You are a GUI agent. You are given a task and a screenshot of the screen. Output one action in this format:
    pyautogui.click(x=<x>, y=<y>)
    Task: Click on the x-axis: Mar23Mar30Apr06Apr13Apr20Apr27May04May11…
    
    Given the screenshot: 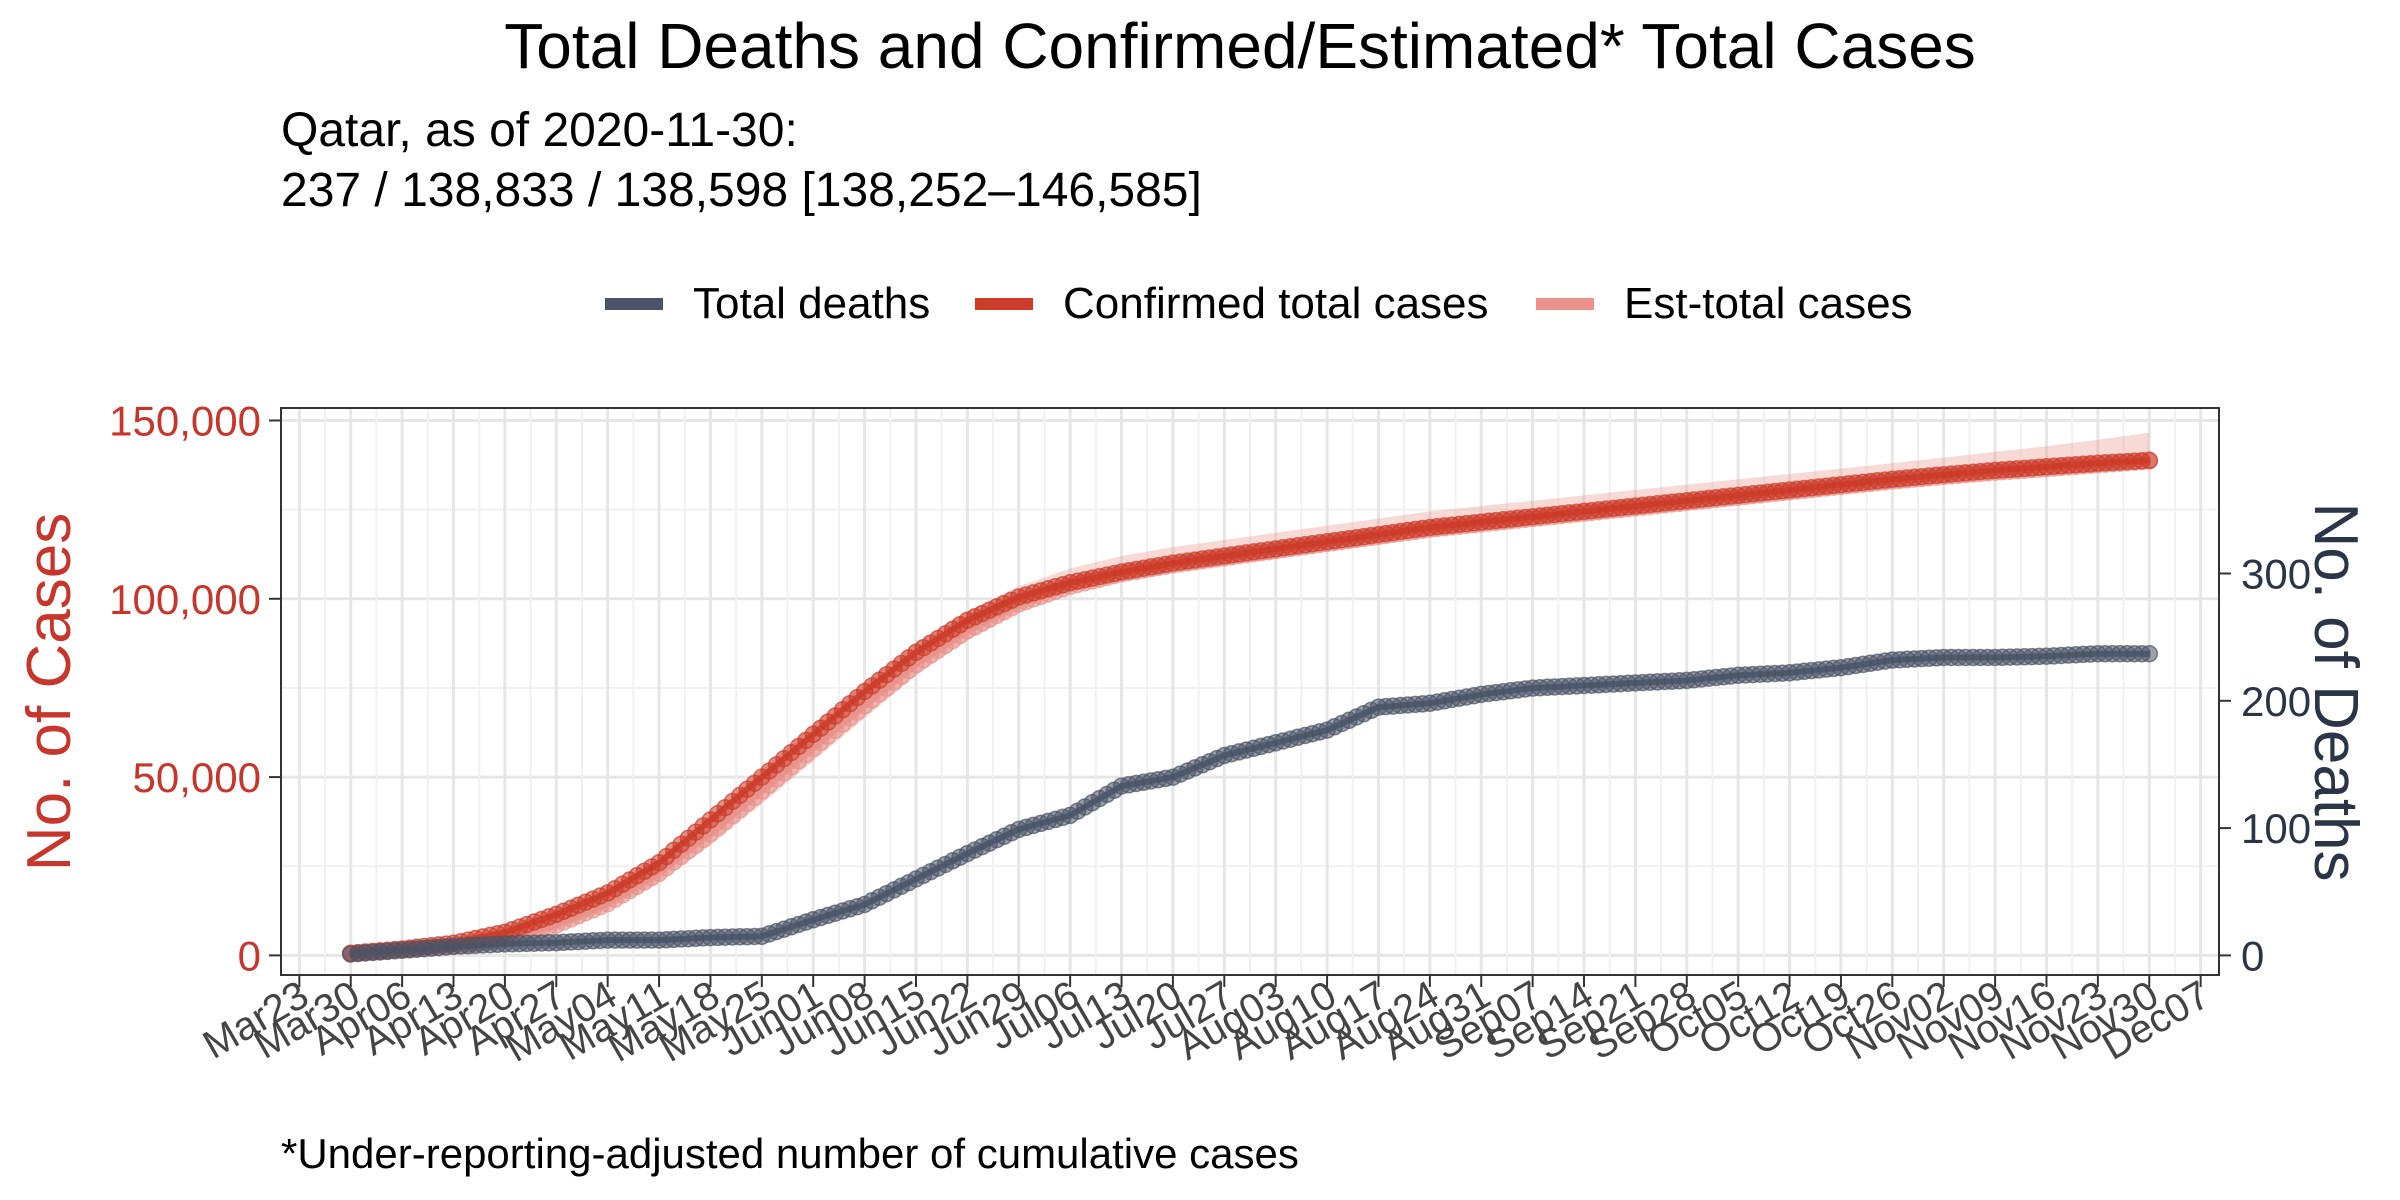 What is the action you would take?
    pyautogui.click(x=1206, y=1022)
    